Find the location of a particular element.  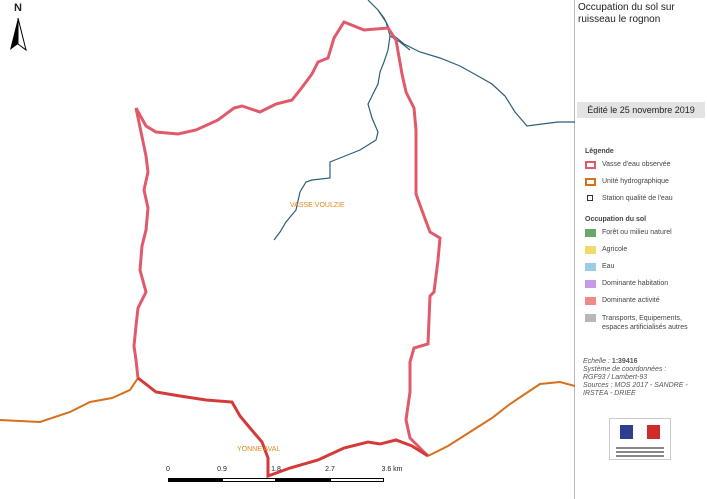

logo-text-lines is located at coordinates (640, 452).